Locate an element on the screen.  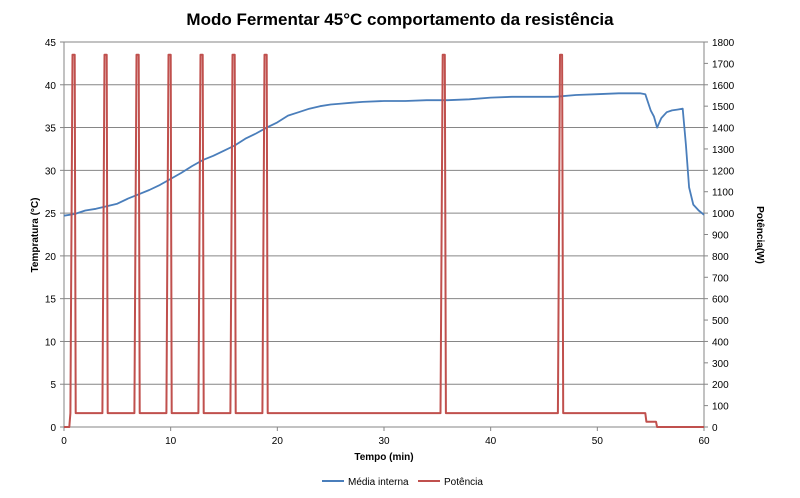
y2-tick-label: 1000 is located at coordinates (723, 214).